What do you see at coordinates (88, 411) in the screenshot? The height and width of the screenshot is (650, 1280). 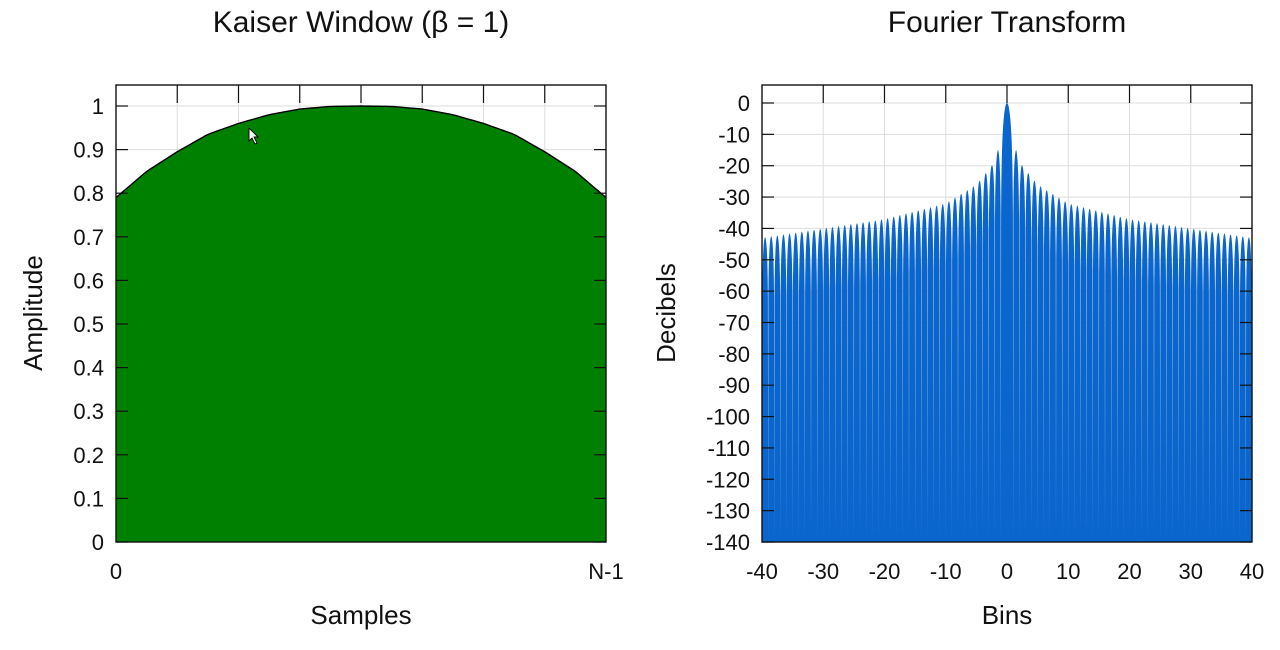 I see `kaiser-y-tick-label: 0.3` at bounding box center [88, 411].